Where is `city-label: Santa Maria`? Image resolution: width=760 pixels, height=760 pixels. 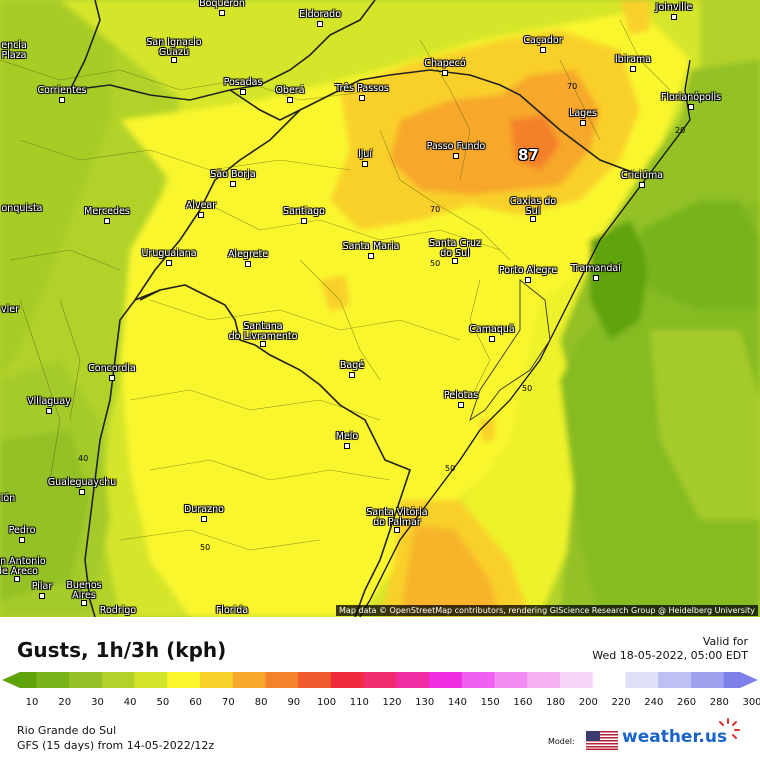
city-label: Santa Maria is located at coordinates (371, 246).